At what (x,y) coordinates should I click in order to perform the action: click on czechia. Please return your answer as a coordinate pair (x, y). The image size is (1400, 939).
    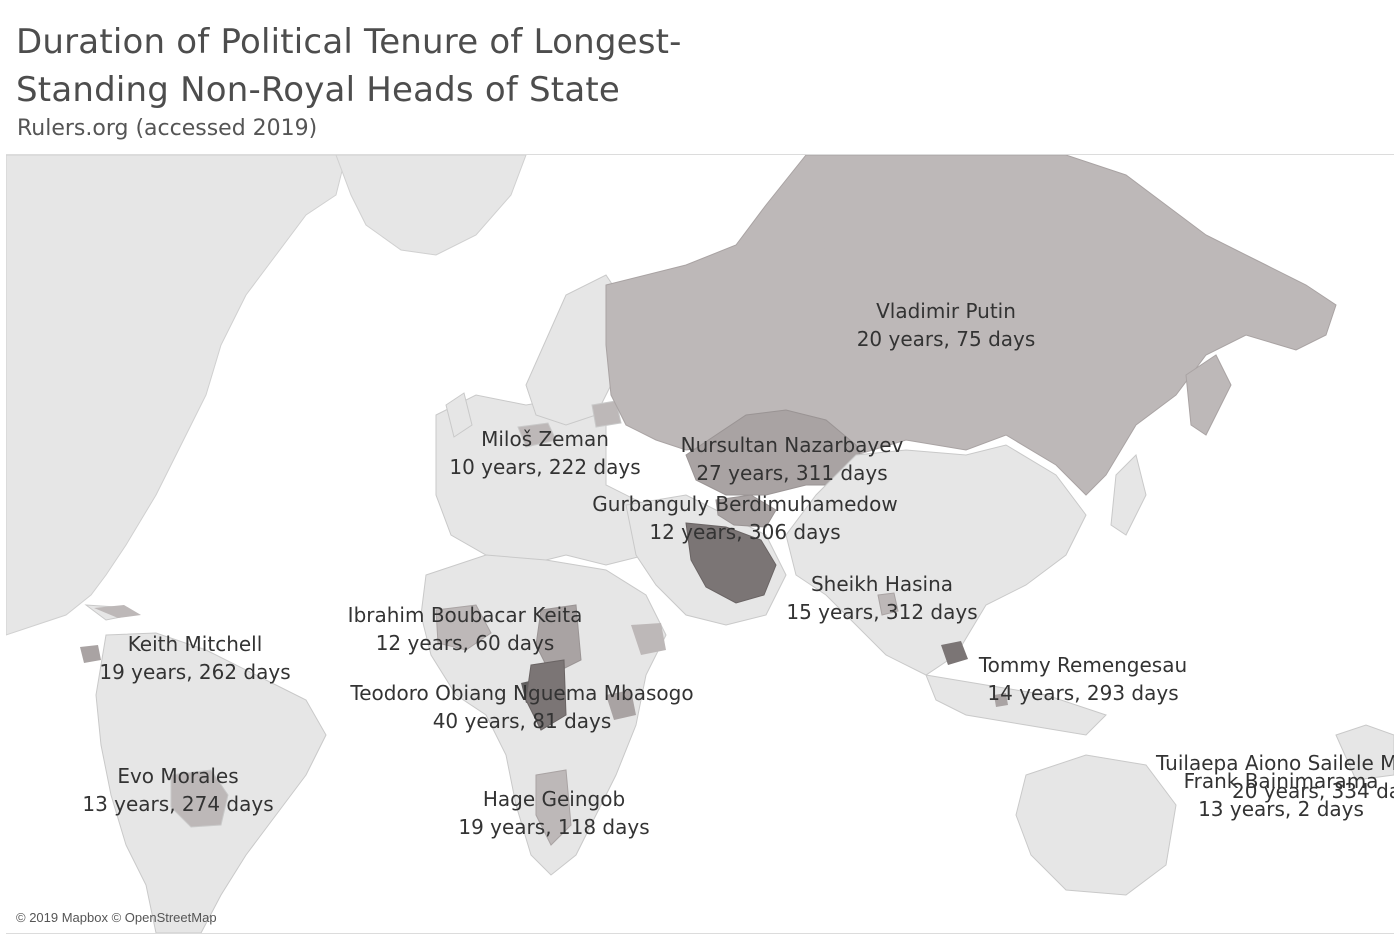
    Looking at the image, I should click on (537, 435).